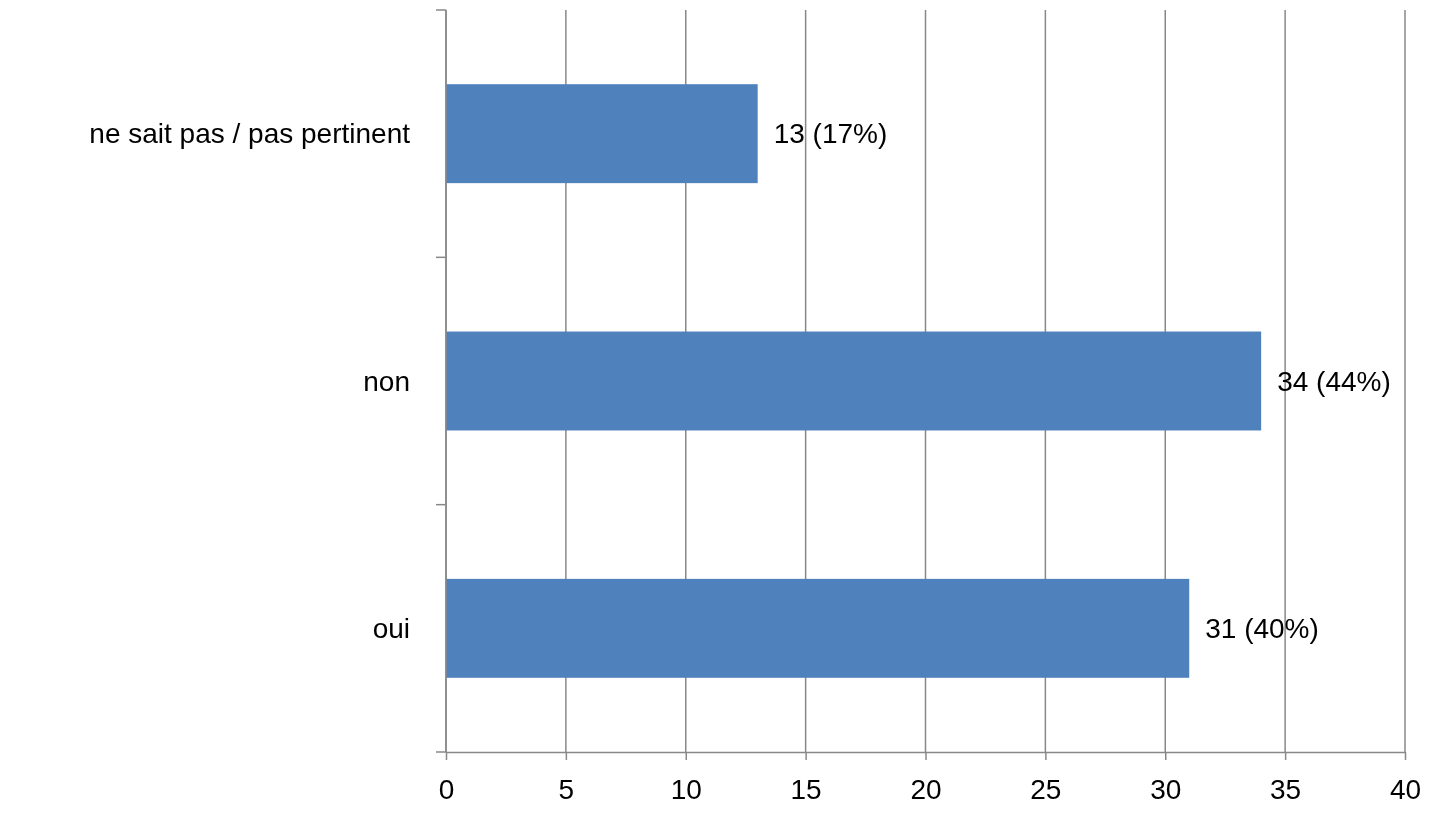 This screenshot has height=830, width=1429. I want to click on y-tick-label: non, so click(386, 381).